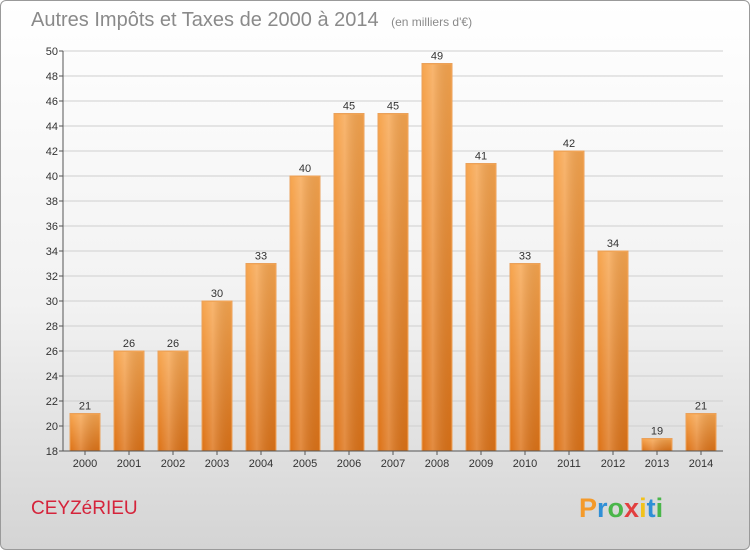  Describe the element at coordinates (52, 102) in the screenshot. I see `y-tick-label: 46` at that location.